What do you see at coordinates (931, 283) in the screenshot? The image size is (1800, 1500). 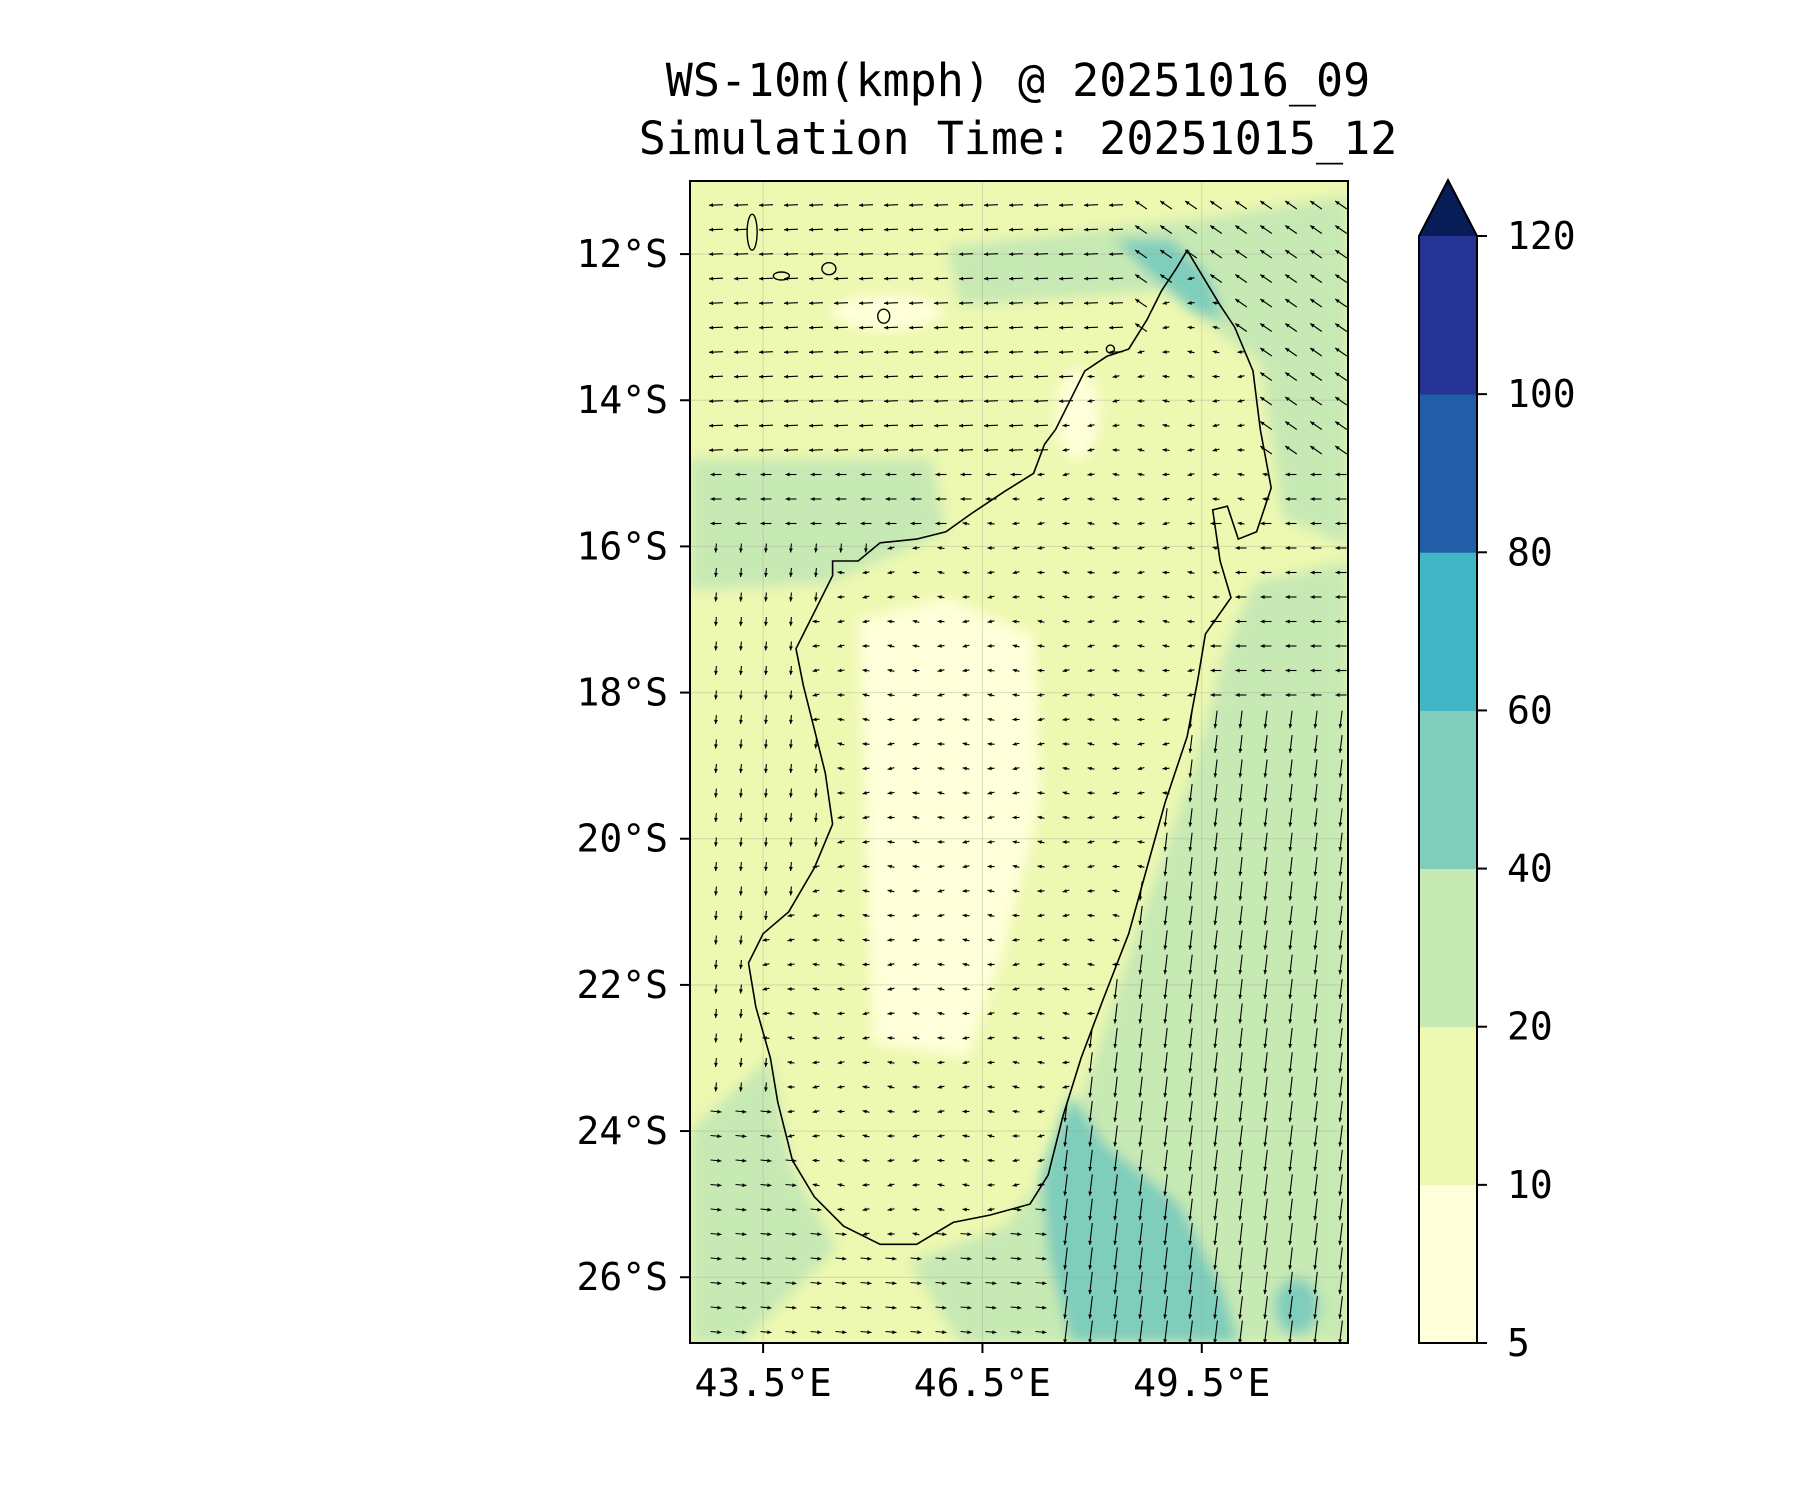 I see `small-islands` at bounding box center [931, 283].